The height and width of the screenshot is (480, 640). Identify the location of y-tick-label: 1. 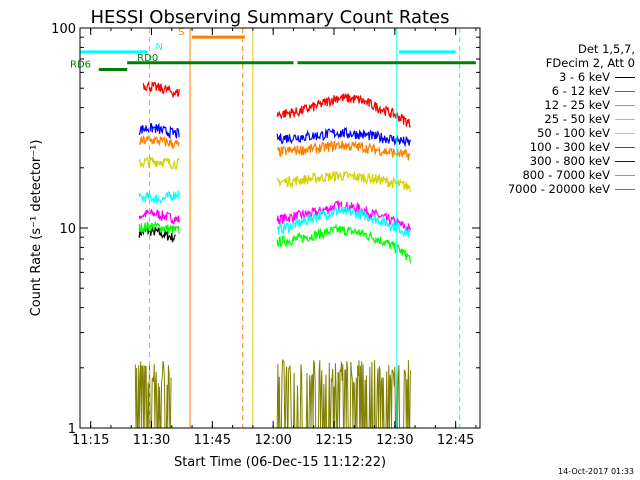
(72, 429).